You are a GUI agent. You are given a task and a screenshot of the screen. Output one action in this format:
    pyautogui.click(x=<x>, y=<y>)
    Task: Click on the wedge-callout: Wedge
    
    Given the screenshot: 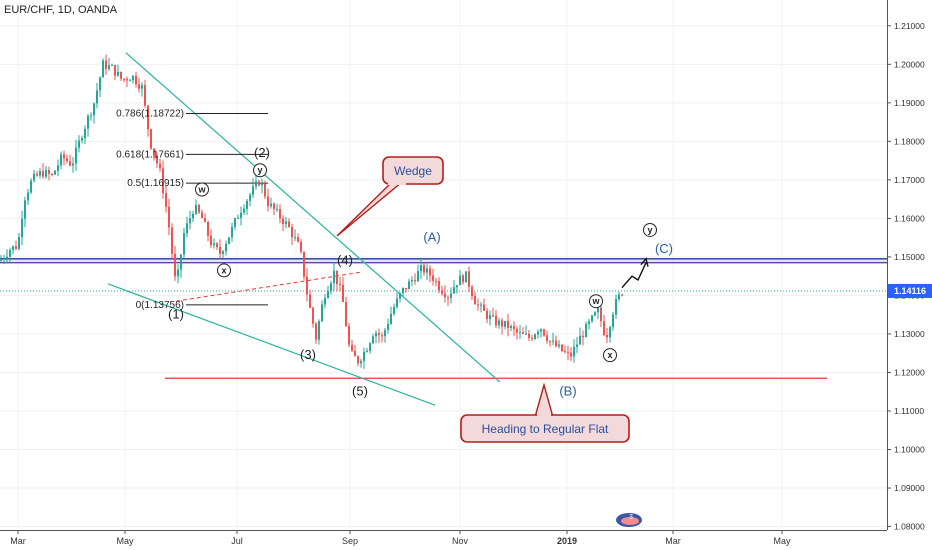 What is the action you would take?
    pyautogui.click(x=390, y=196)
    